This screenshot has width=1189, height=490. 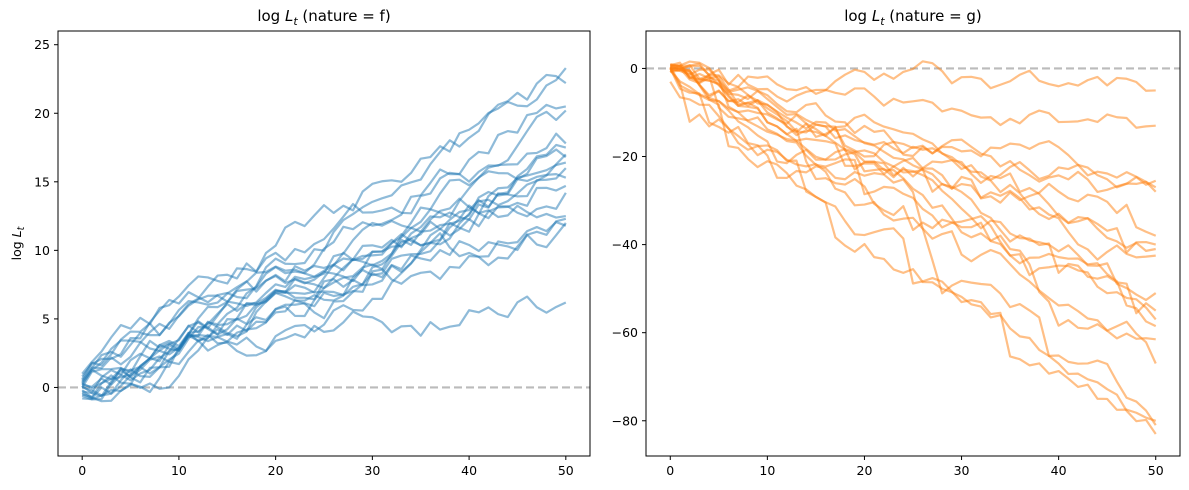 What do you see at coordinates (625, 244) in the screenshot?
I see `y-tick-label: −40` at bounding box center [625, 244].